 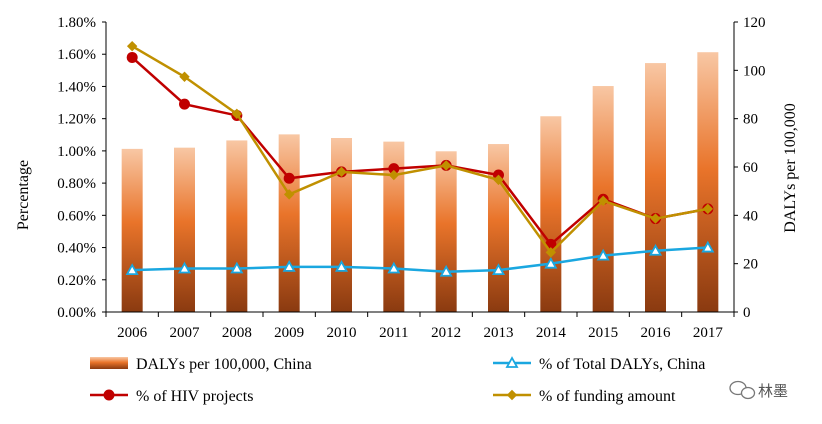 I want to click on left-tick-label: 1.40%, so click(x=76, y=87).